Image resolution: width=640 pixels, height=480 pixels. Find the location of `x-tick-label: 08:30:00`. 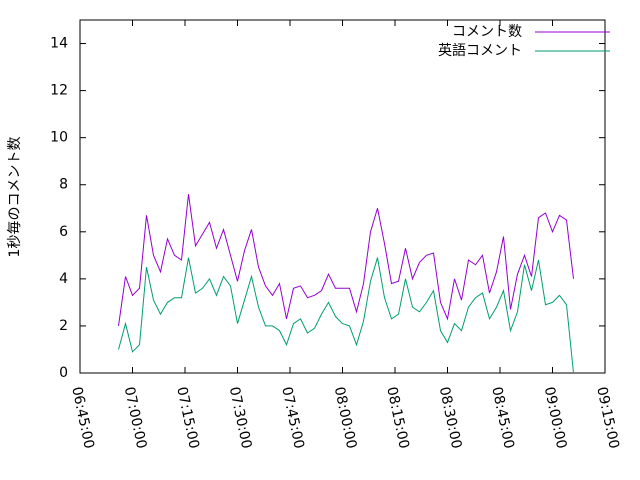

x-tick-label: 08:30:00 is located at coordinates (450, 417).